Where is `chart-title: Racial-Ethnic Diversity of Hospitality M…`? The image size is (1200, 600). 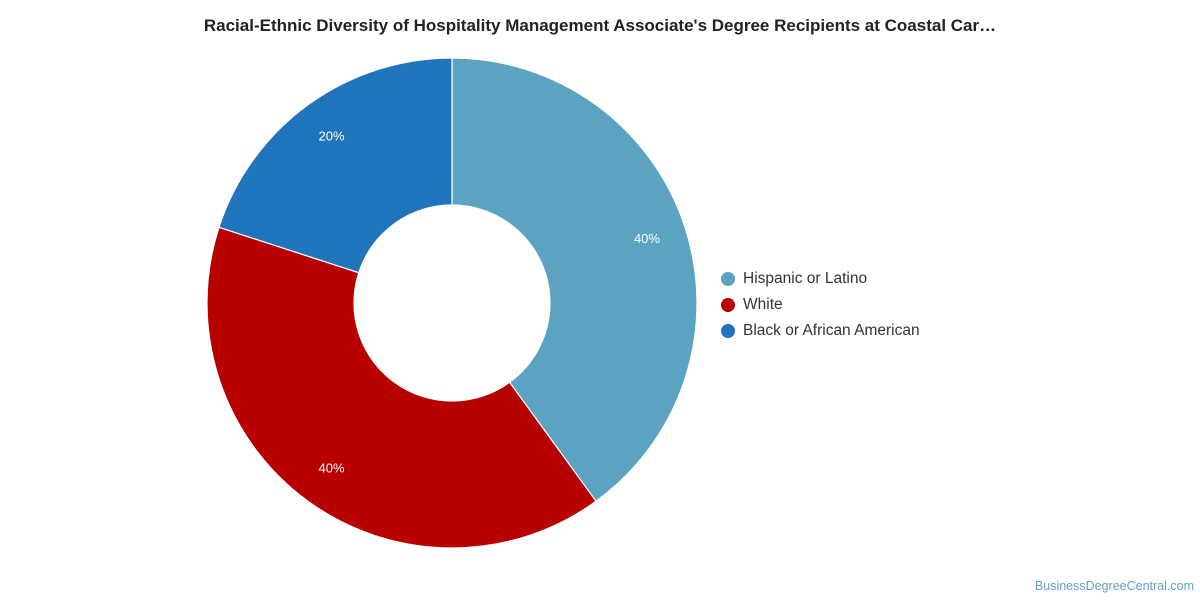
chart-title: Racial-Ethnic Diversity of Hospitality M… is located at coordinates (600, 25).